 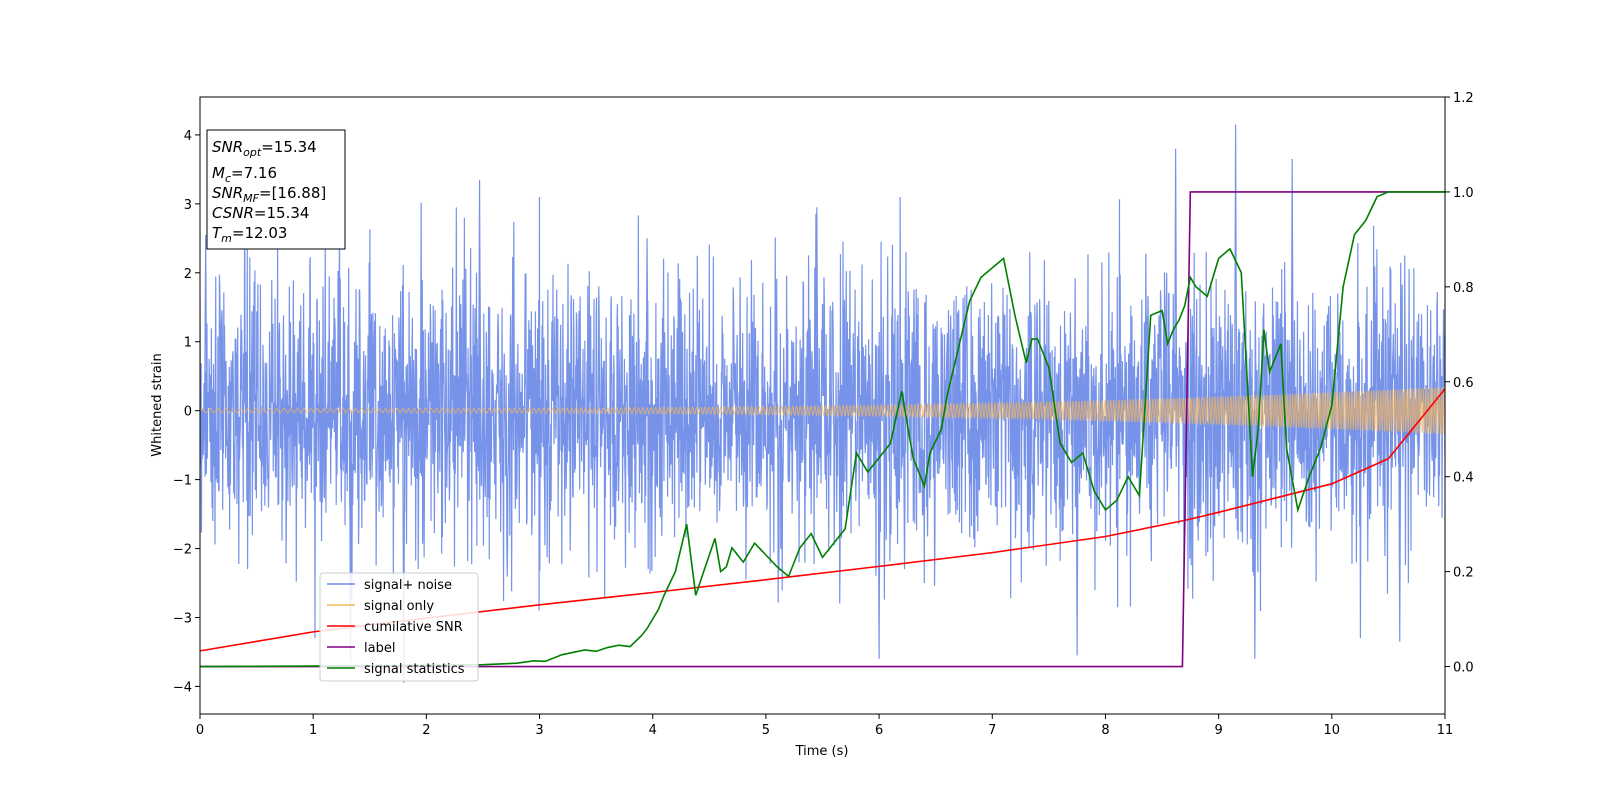 What do you see at coordinates (879, 730) in the screenshot?
I see `x-tick-label: 6` at bounding box center [879, 730].